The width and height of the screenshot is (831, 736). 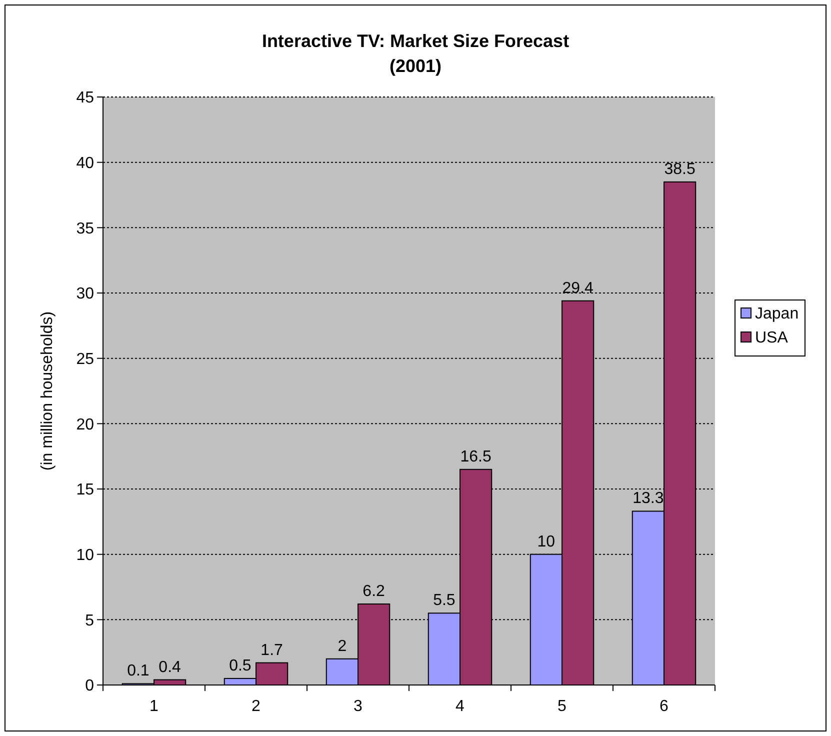 What do you see at coordinates (85, 490) in the screenshot?
I see `y-tick-label: 15` at bounding box center [85, 490].